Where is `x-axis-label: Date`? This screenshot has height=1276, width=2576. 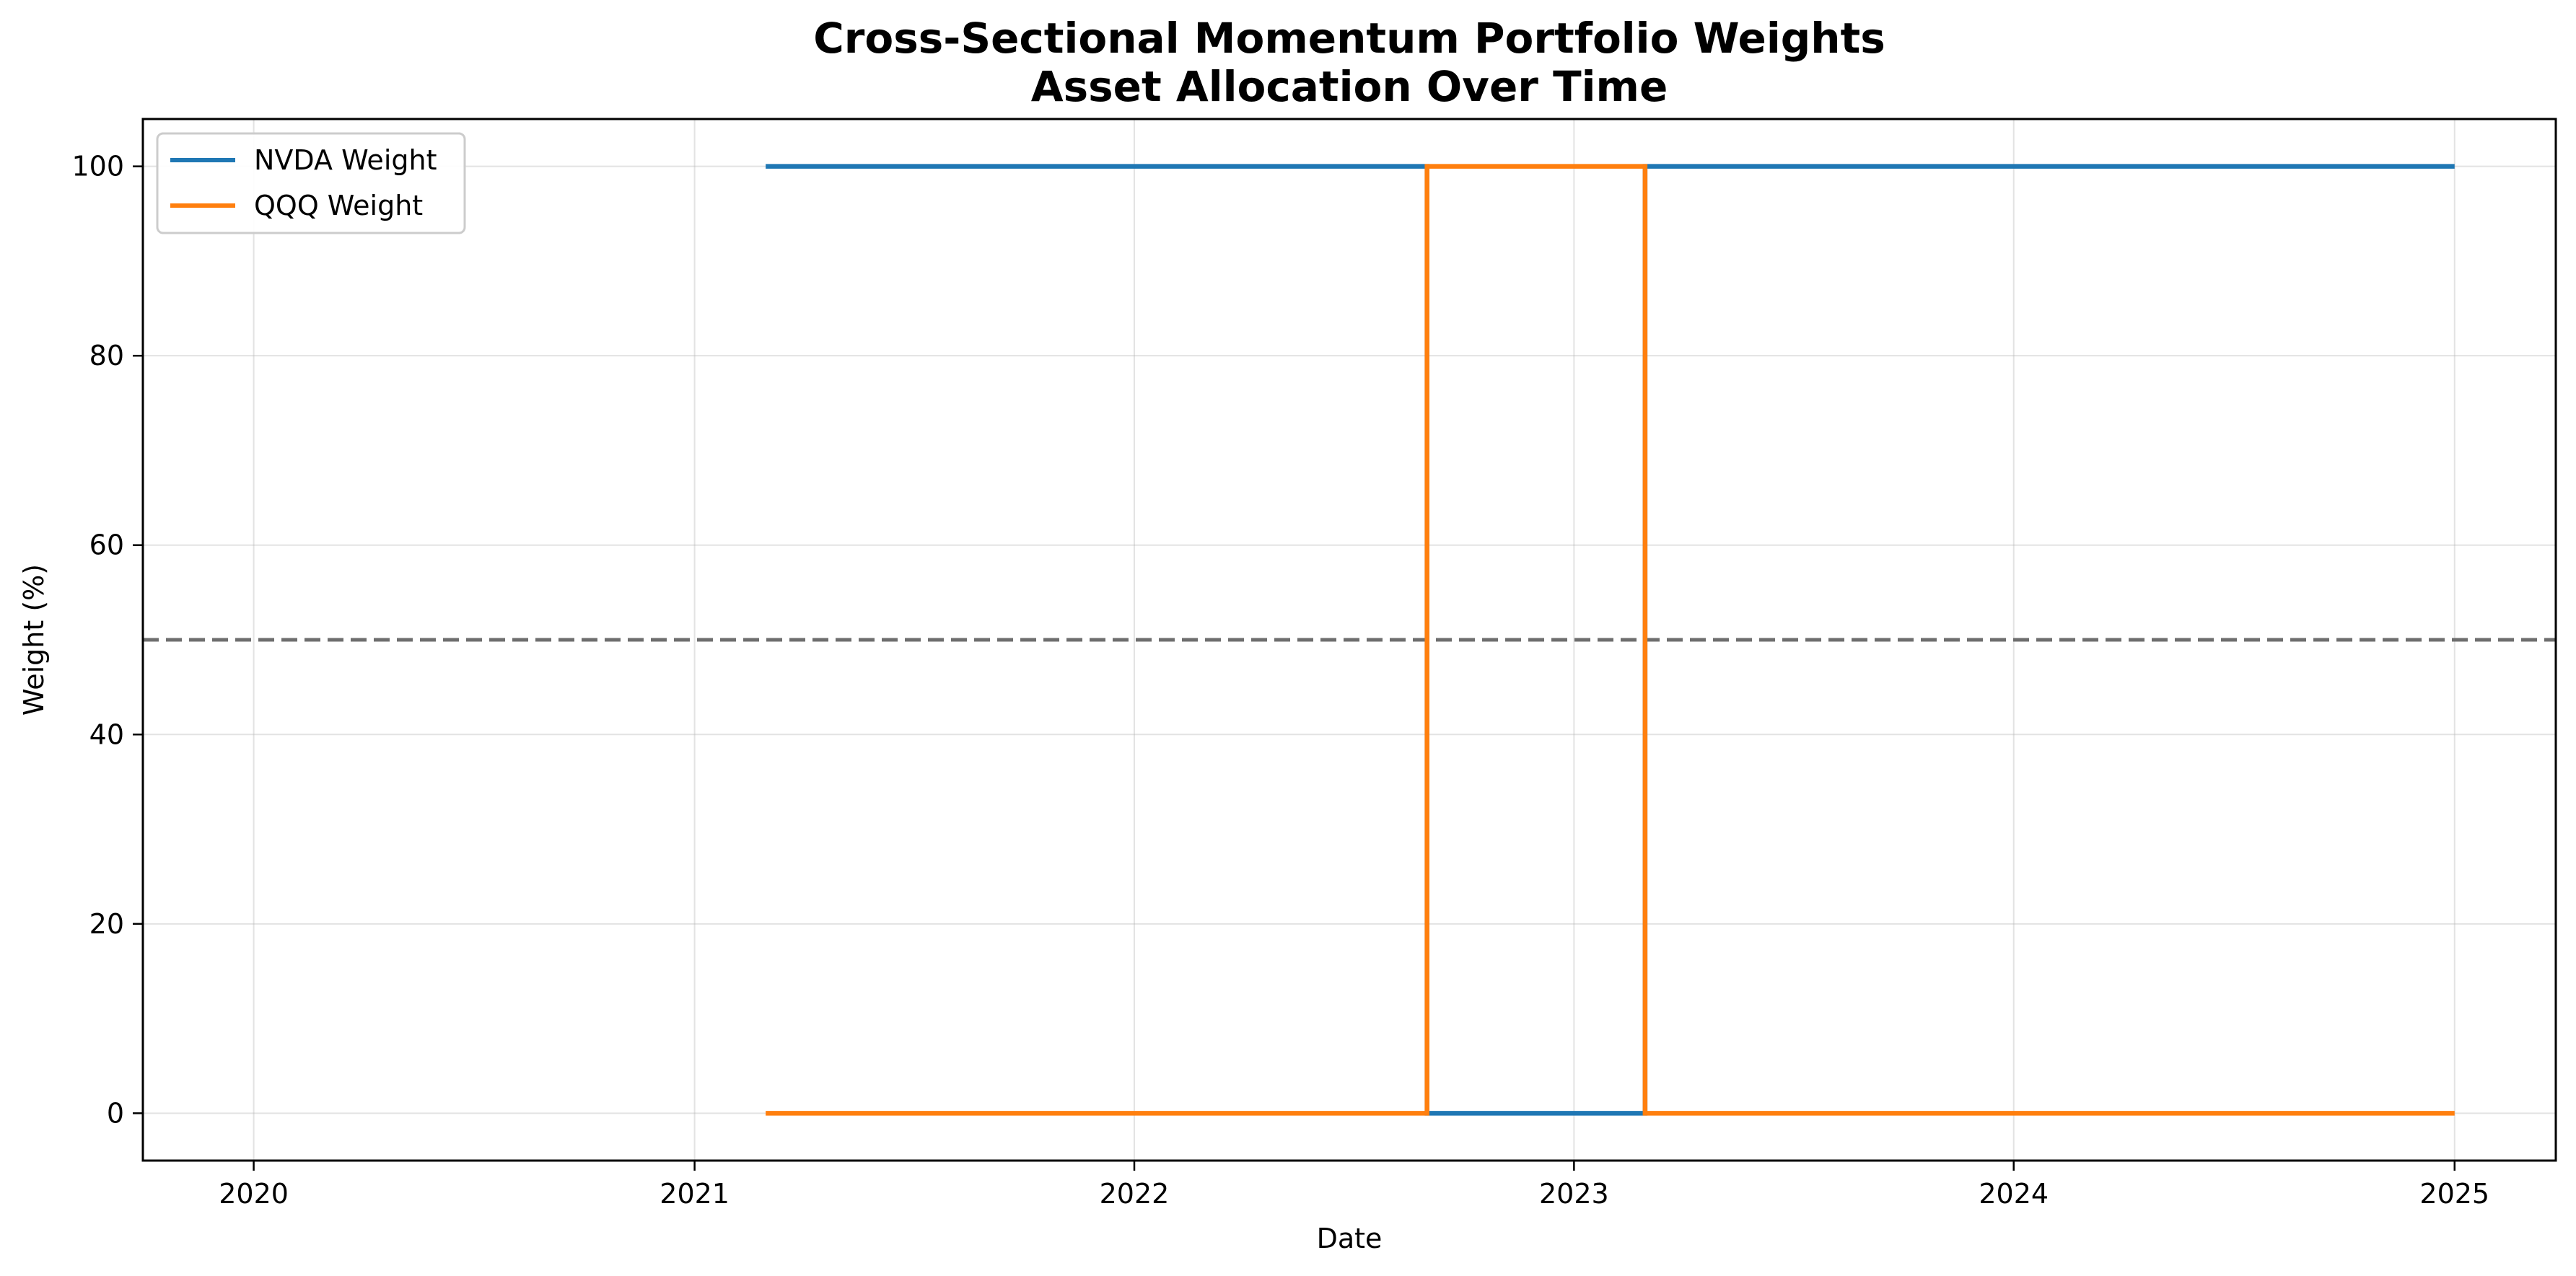 x-axis-label: Date is located at coordinates (1350, 1239).